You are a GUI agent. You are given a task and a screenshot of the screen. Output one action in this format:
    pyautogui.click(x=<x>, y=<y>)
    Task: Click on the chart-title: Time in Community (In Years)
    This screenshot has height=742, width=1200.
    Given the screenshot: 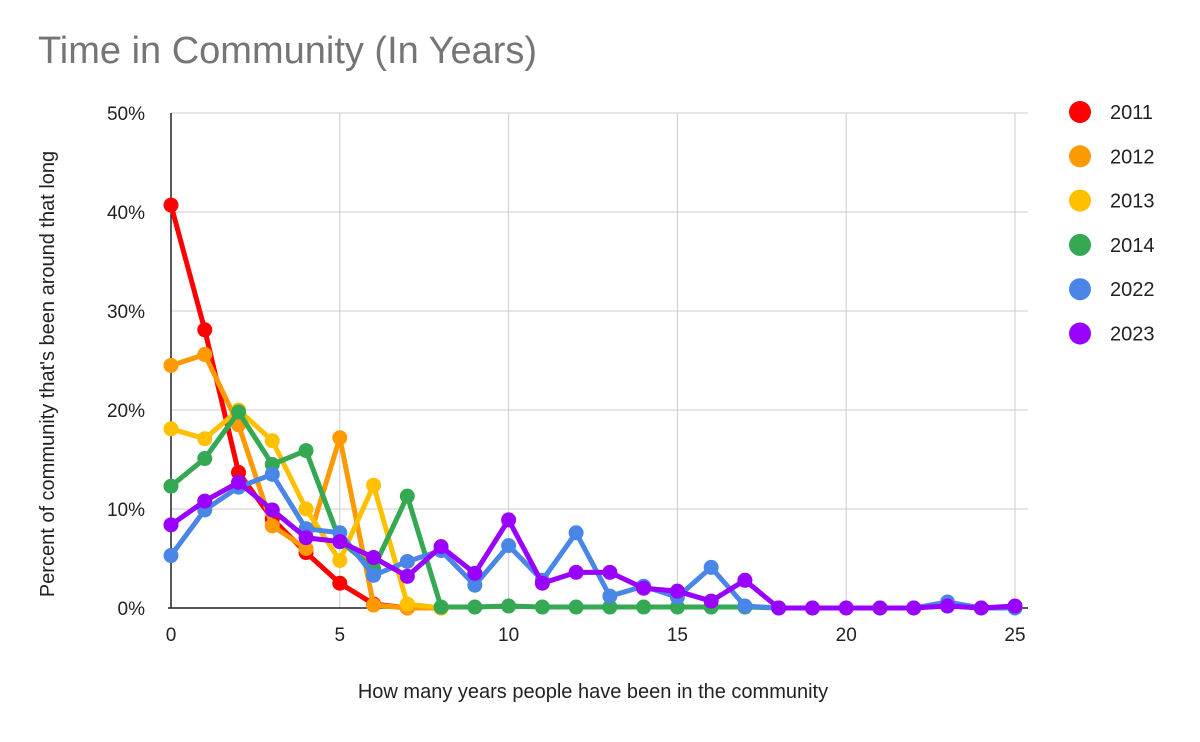 What is the action you would take?
    pyautogui.click(x=288, y=51)
    